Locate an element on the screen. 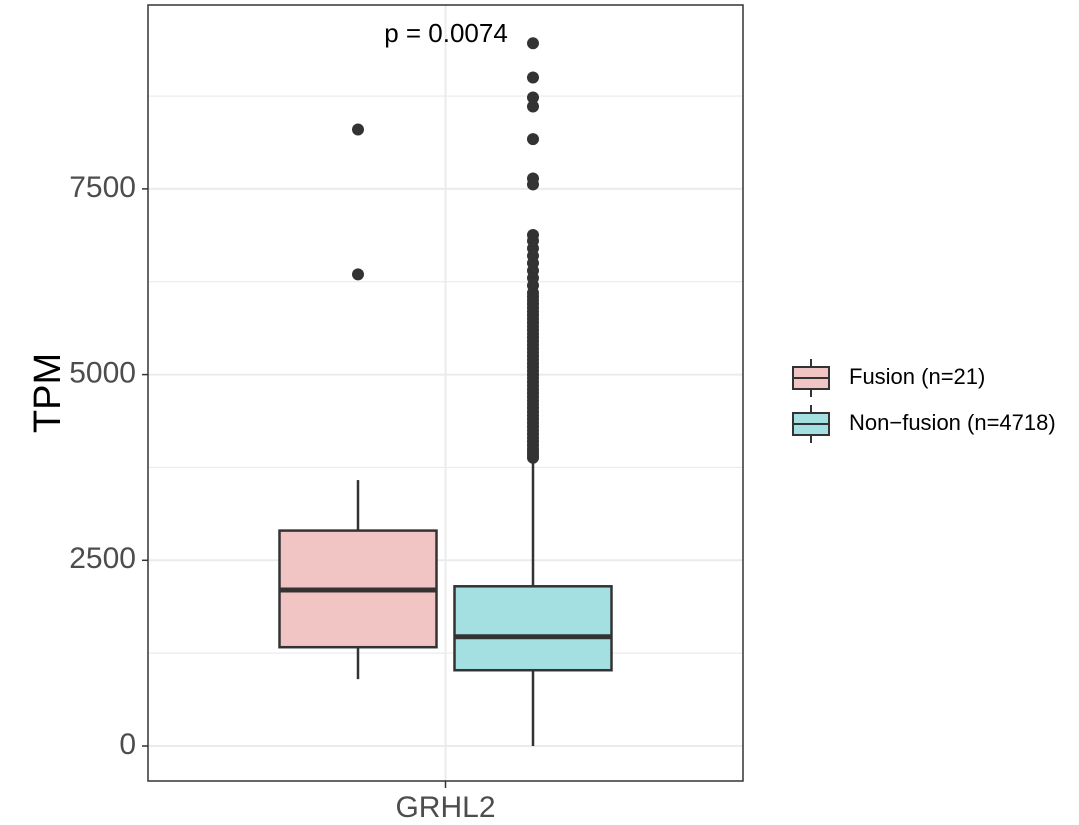 The width and height of the screenshot is (1079, 825). legend-item: Non−fusion (n=4718) is located at coordinates (924, 424).